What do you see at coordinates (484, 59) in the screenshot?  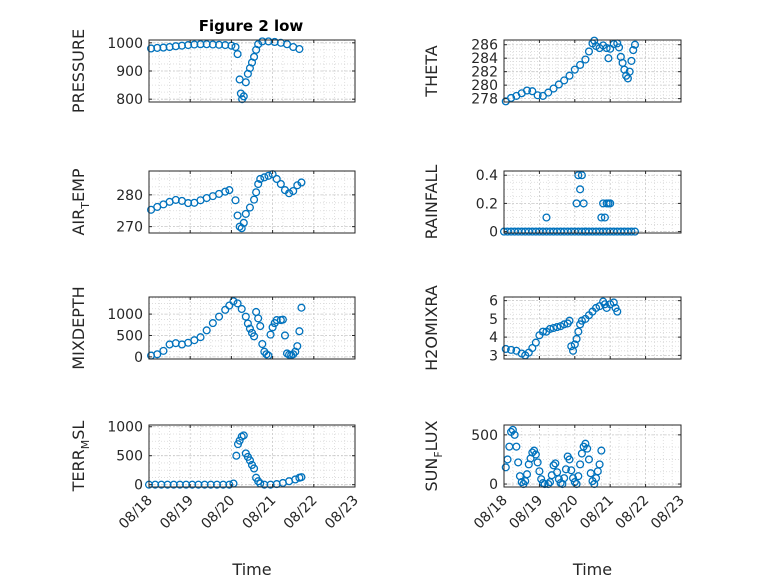 I see `y-tick-label: 284` at bounding box center [484, 59].